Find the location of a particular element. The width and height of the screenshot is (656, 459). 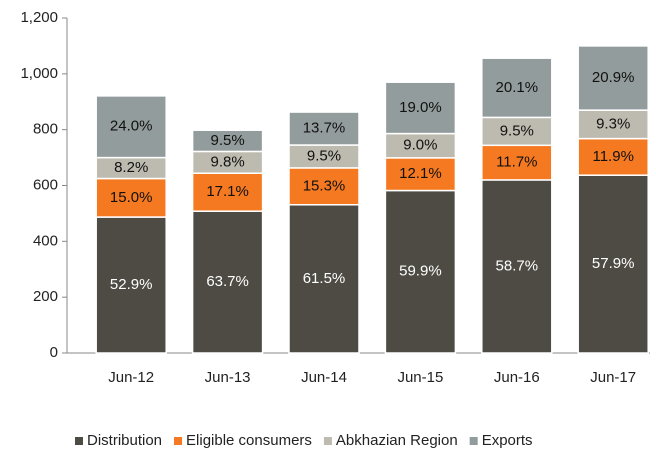

data-label: 11.9% is located at coordinates (612, 156).